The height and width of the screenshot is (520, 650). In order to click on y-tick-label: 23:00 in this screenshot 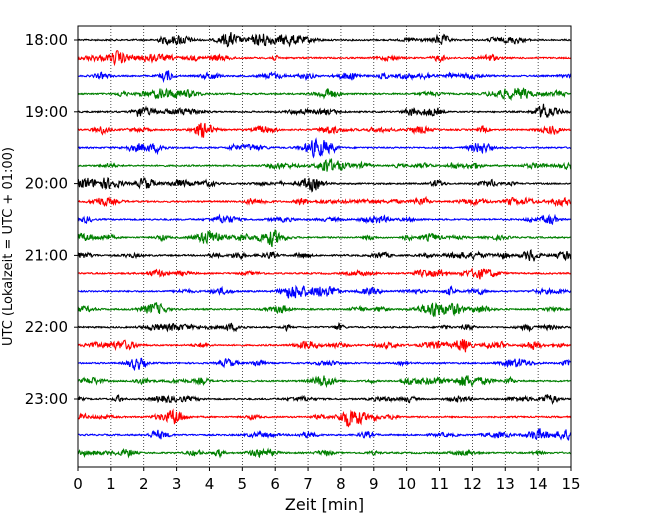, I will do `click(46, 399)`.